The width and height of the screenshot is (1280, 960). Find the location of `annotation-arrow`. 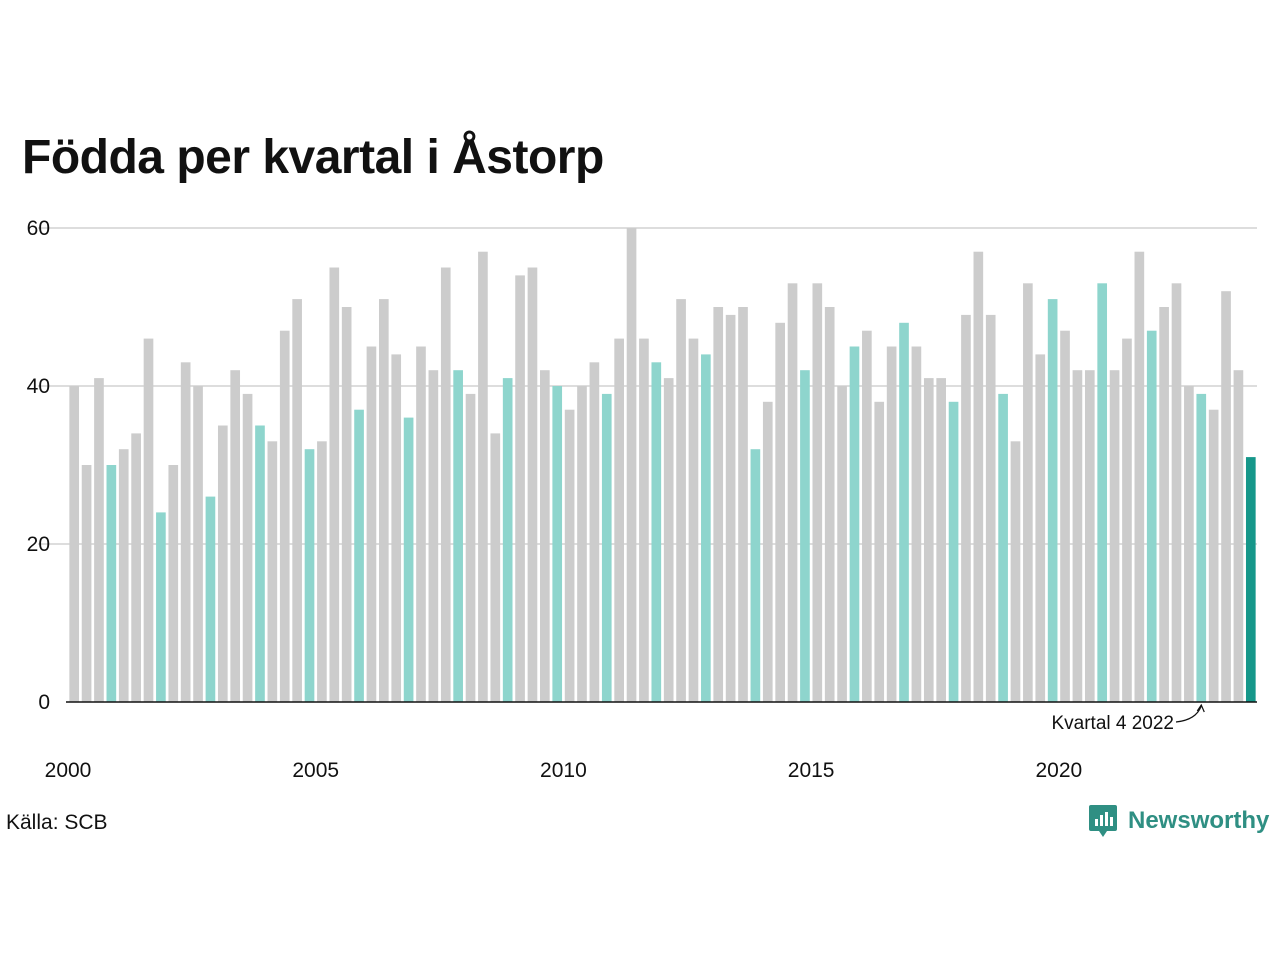

annotation-arrow is located at coordinates (1188, 714).